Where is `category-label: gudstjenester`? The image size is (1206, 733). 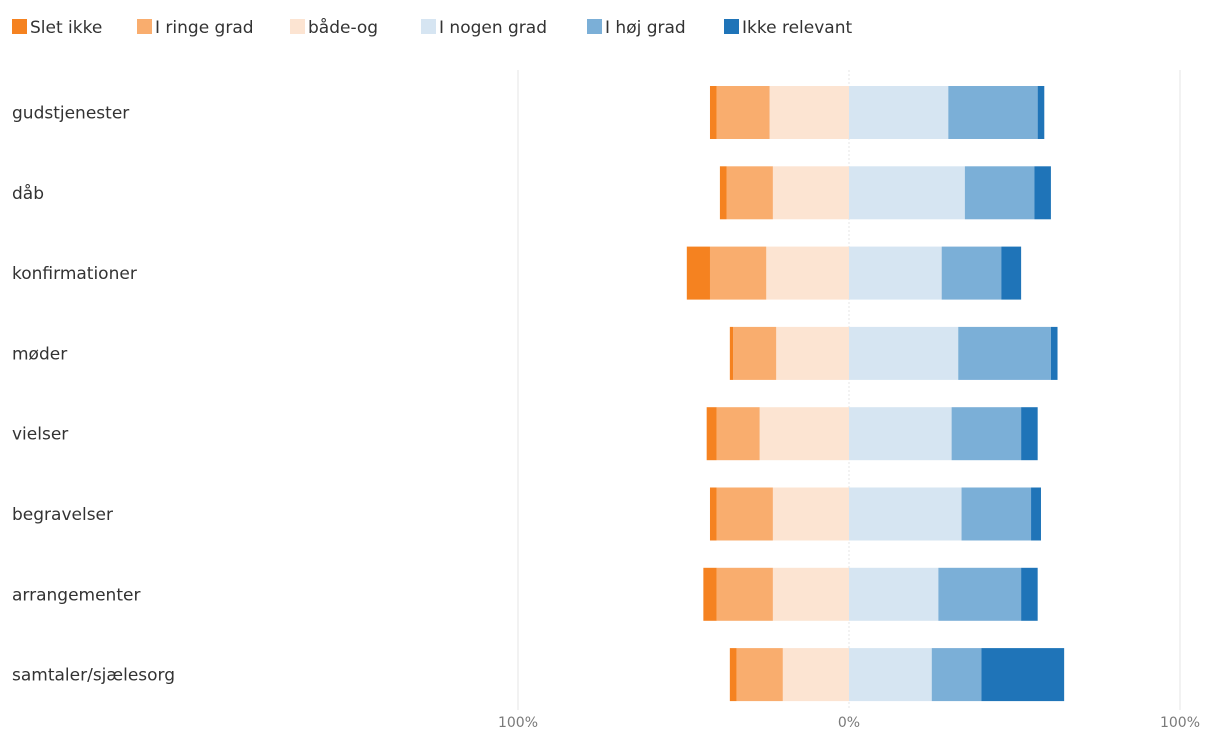
category-label: gudstjenester is located at coordinates (70, 114).